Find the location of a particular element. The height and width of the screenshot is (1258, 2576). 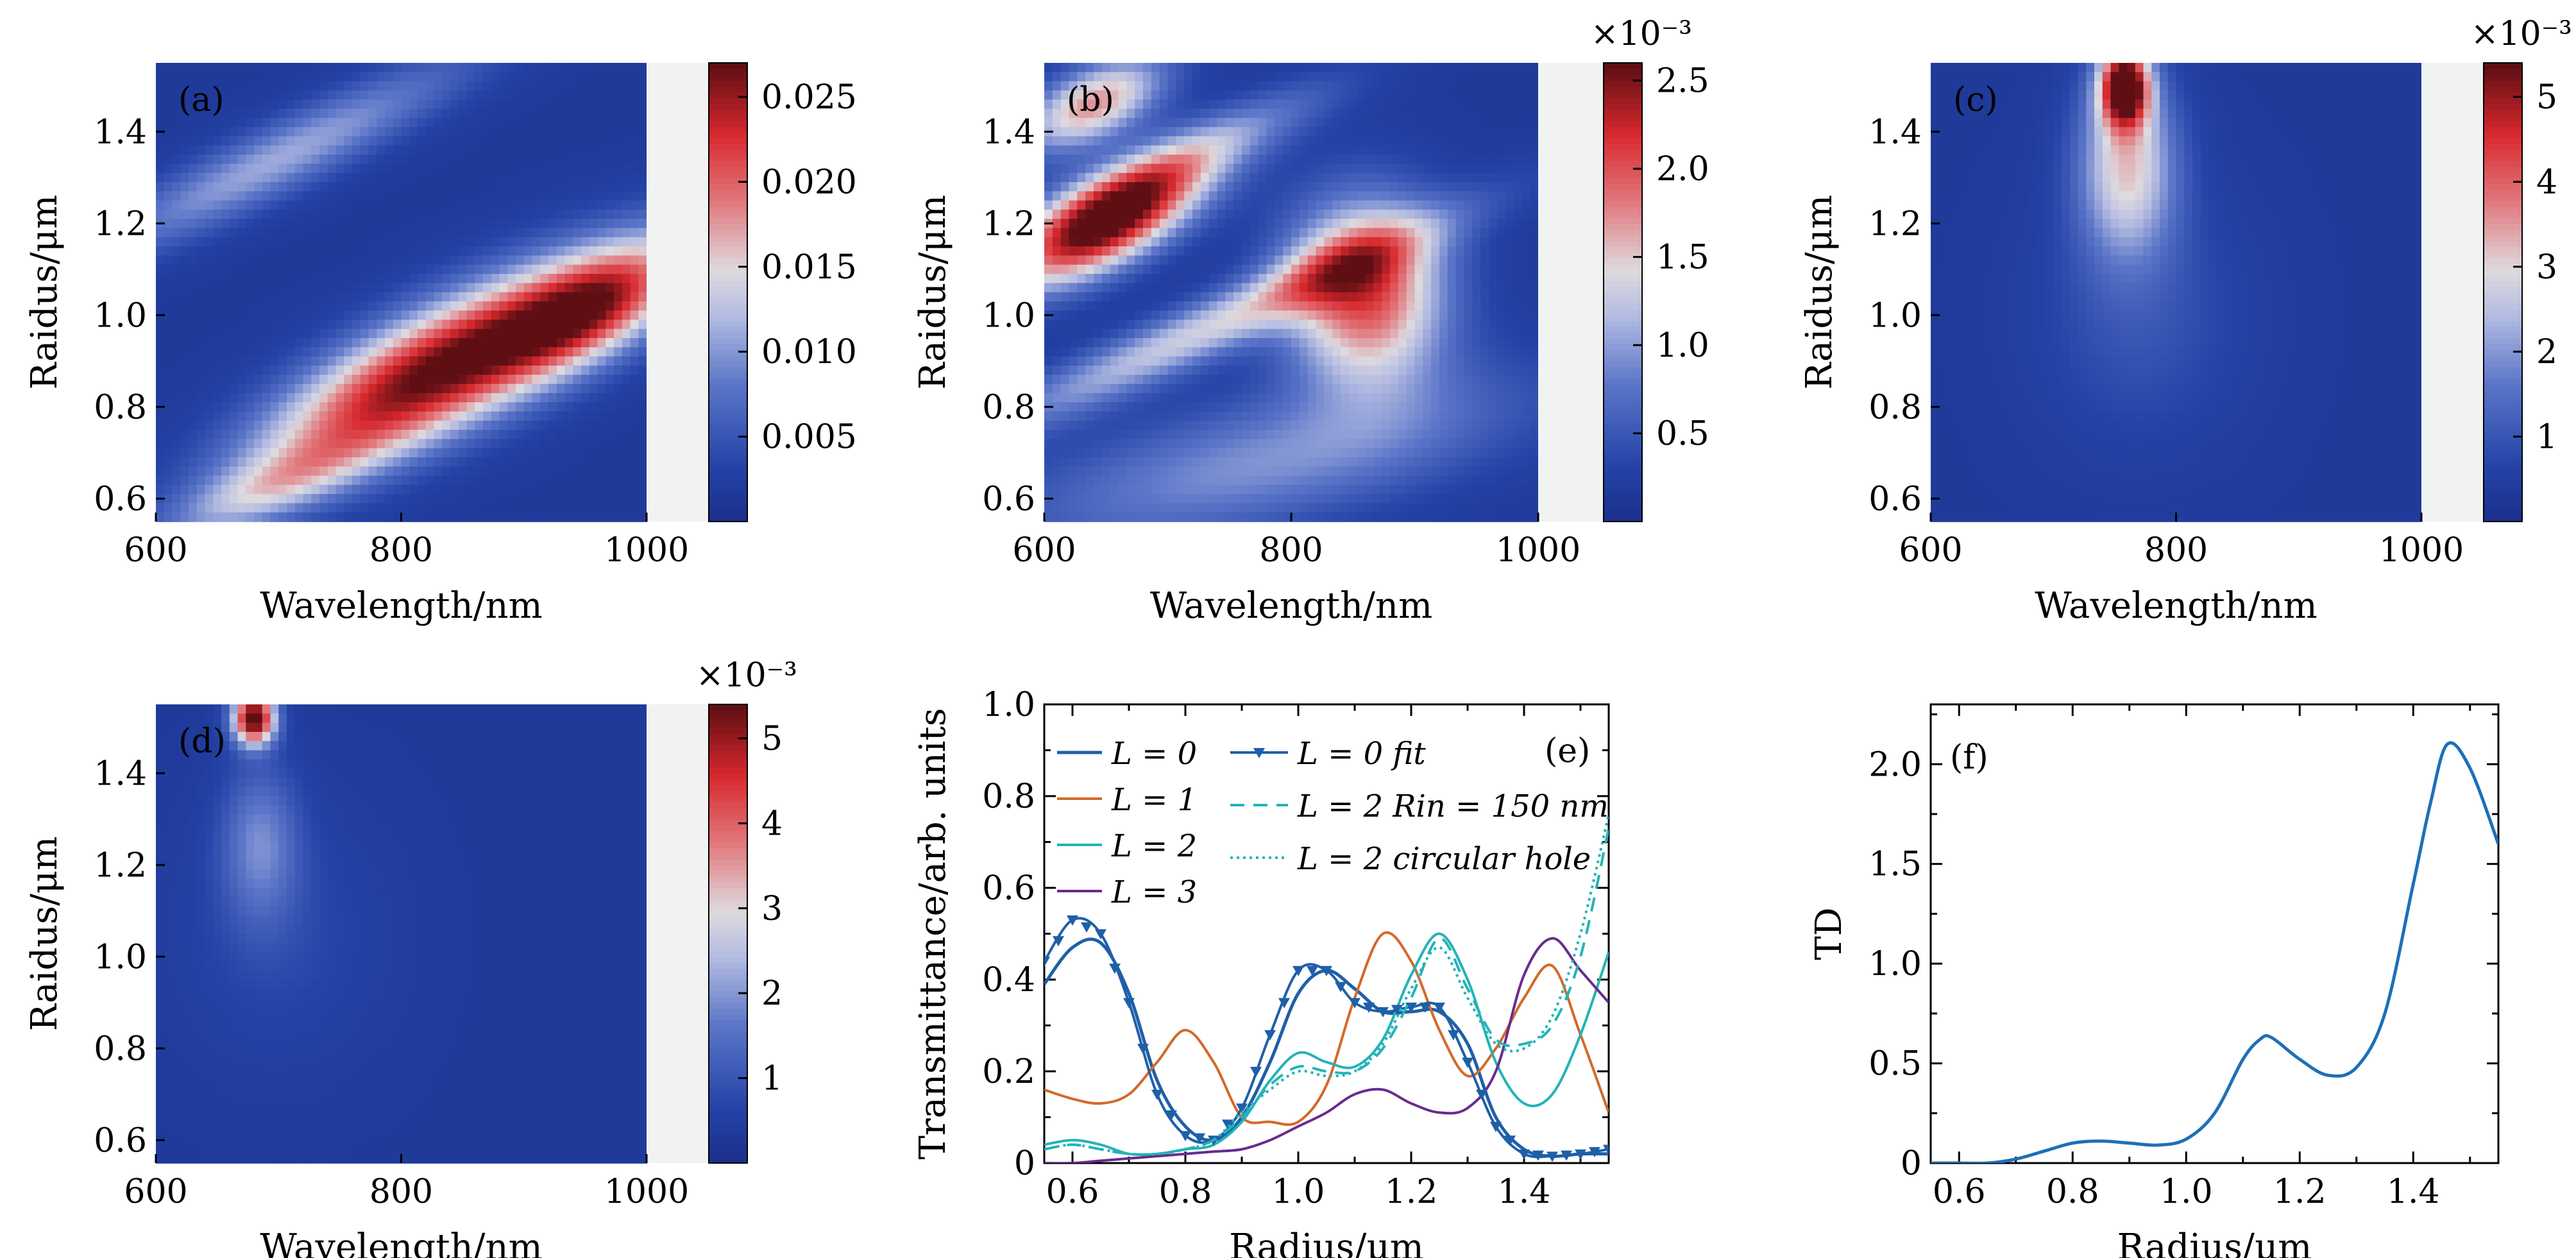

y-tick-label: 0.8 is located at coordinates (120, 407).